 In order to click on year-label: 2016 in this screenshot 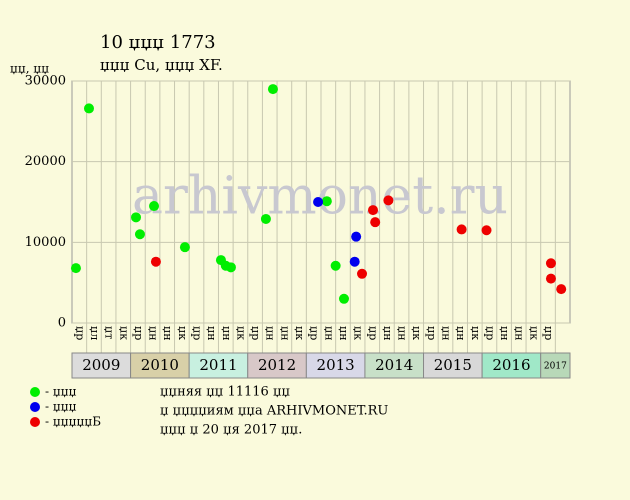, I will do `click(511, 365)`.